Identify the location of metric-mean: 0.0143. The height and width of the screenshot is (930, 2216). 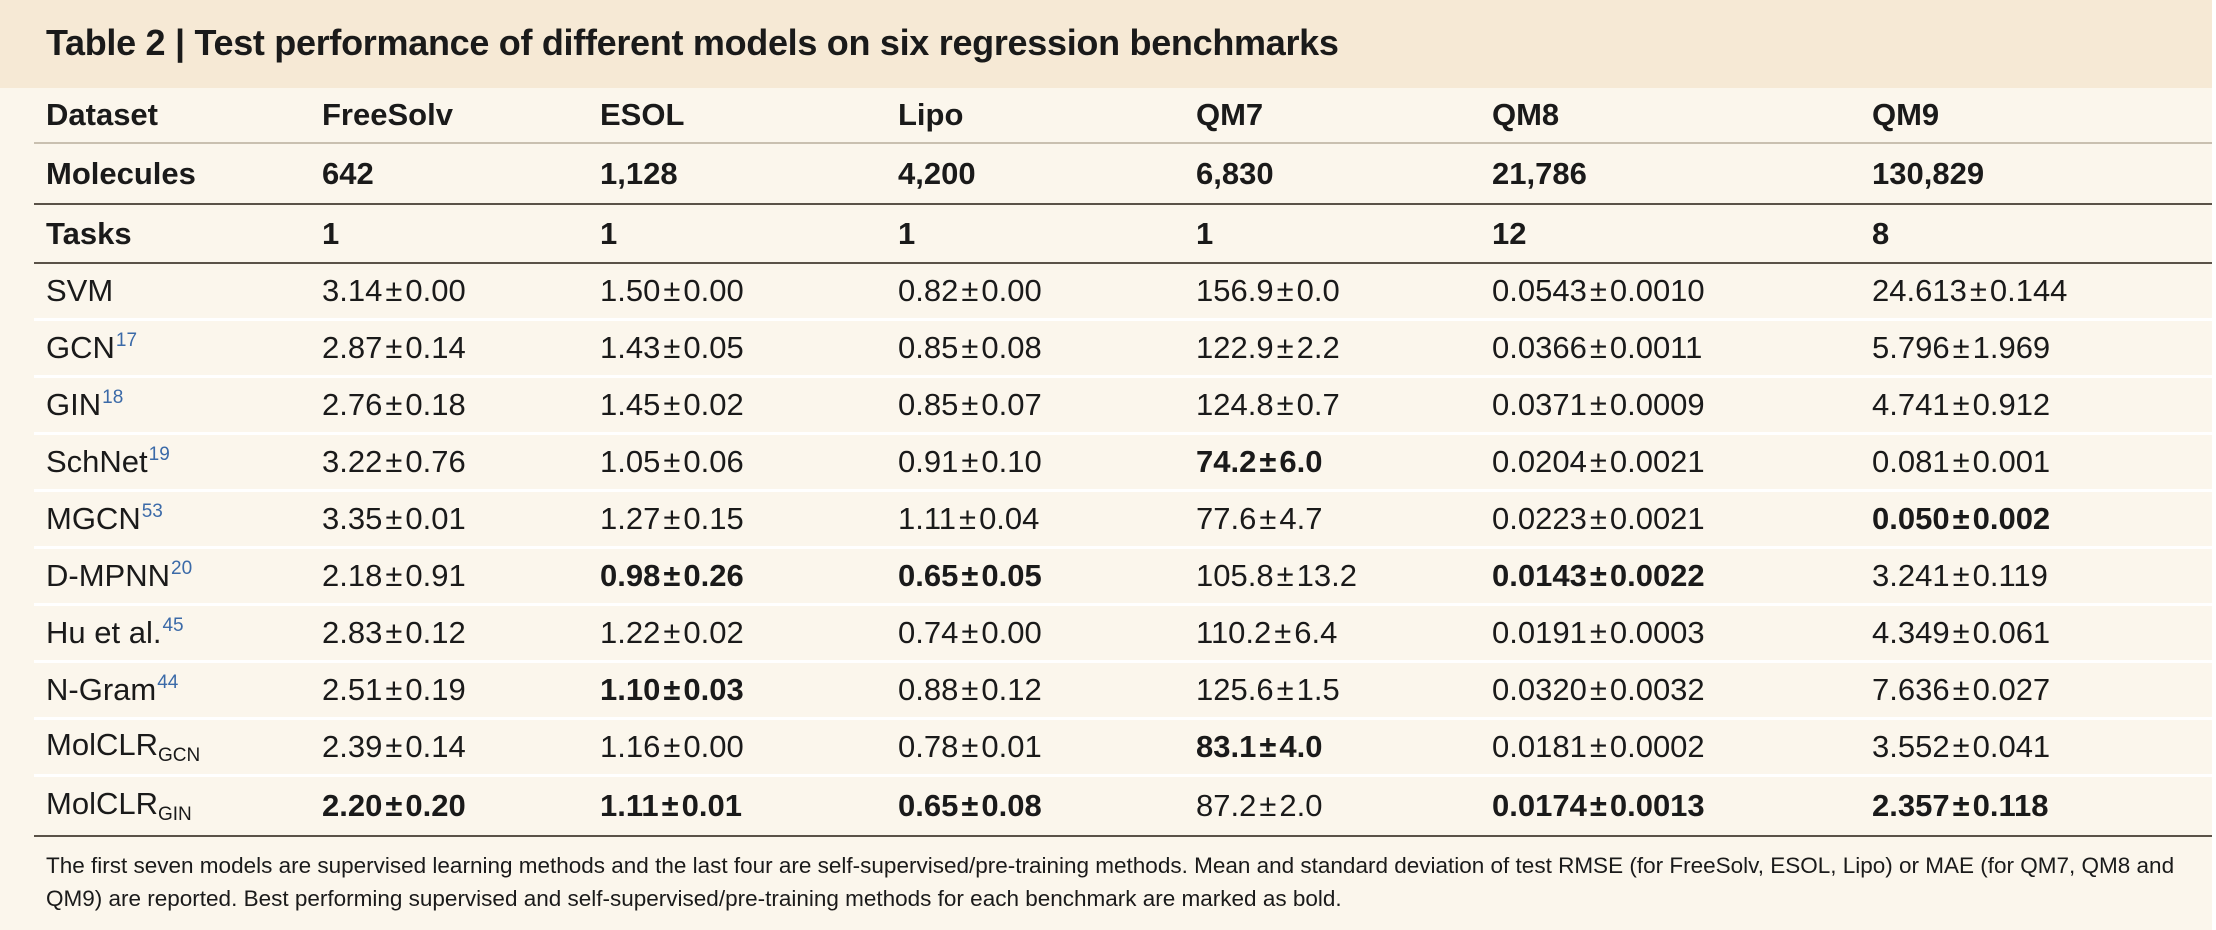
(1539, 575).